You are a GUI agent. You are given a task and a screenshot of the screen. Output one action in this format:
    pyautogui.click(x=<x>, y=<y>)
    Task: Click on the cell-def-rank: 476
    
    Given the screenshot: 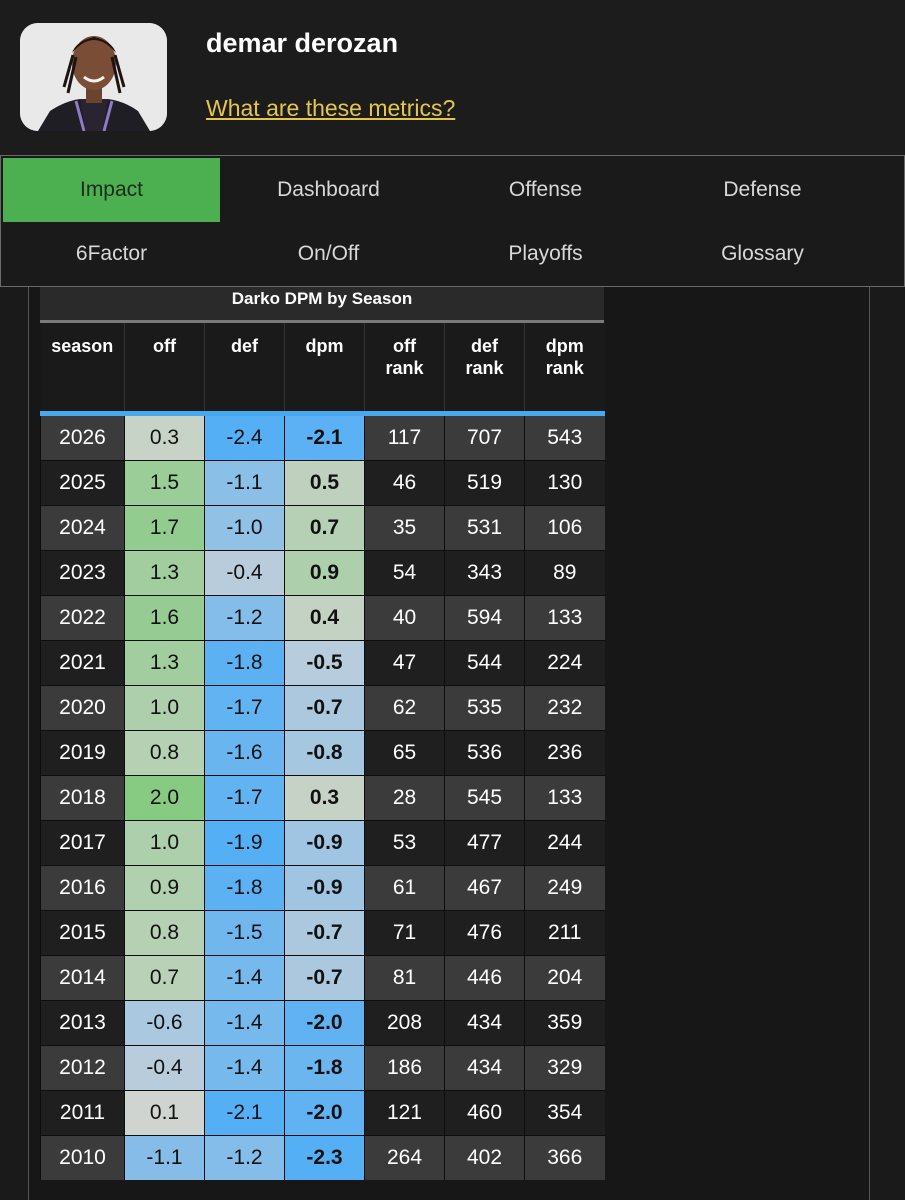 What is the action you would take?
    pyautogui.click(x=484, y=933)
    